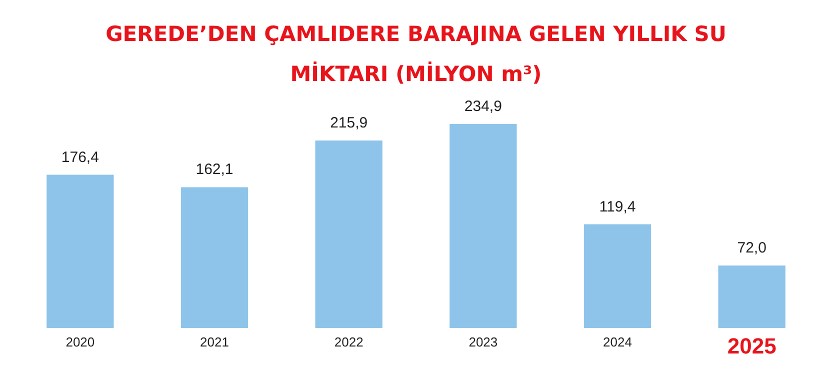  What do you see at coordinates (617, 207) in the screenshot?
I see `data-label: 119,4` at bounding box center [617, 207].